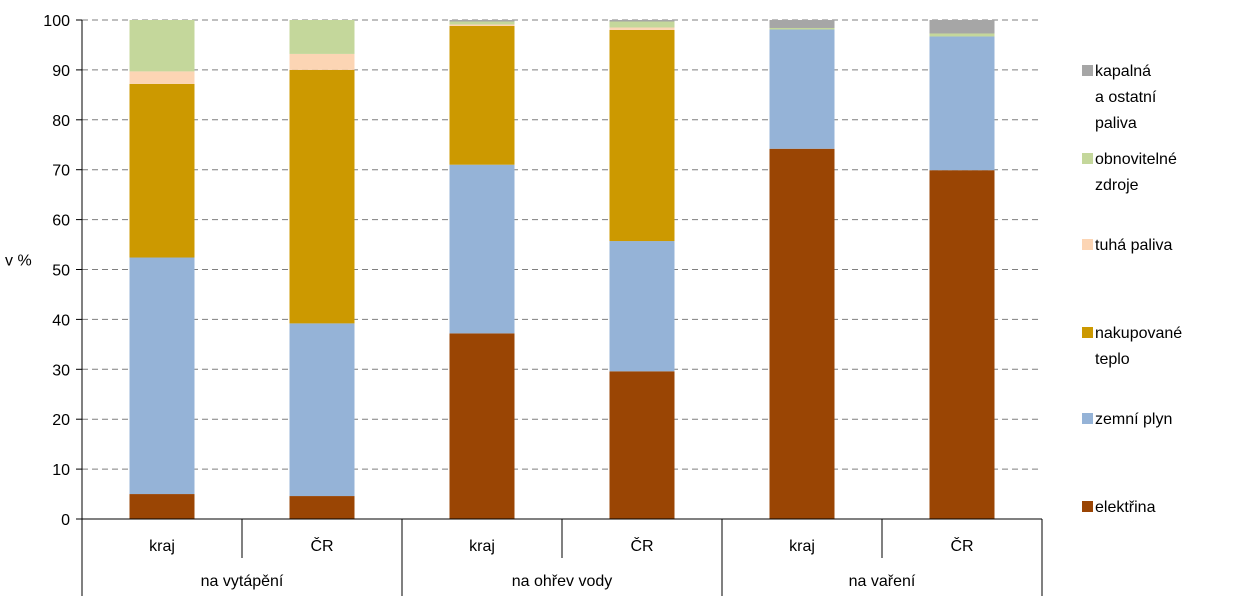 This screenshot has width=1246, height=596. What do you see at coordinates (1123, 71) in the screenshot?
I see `legend-label: kapalná` at bounding box center [1123, 71].